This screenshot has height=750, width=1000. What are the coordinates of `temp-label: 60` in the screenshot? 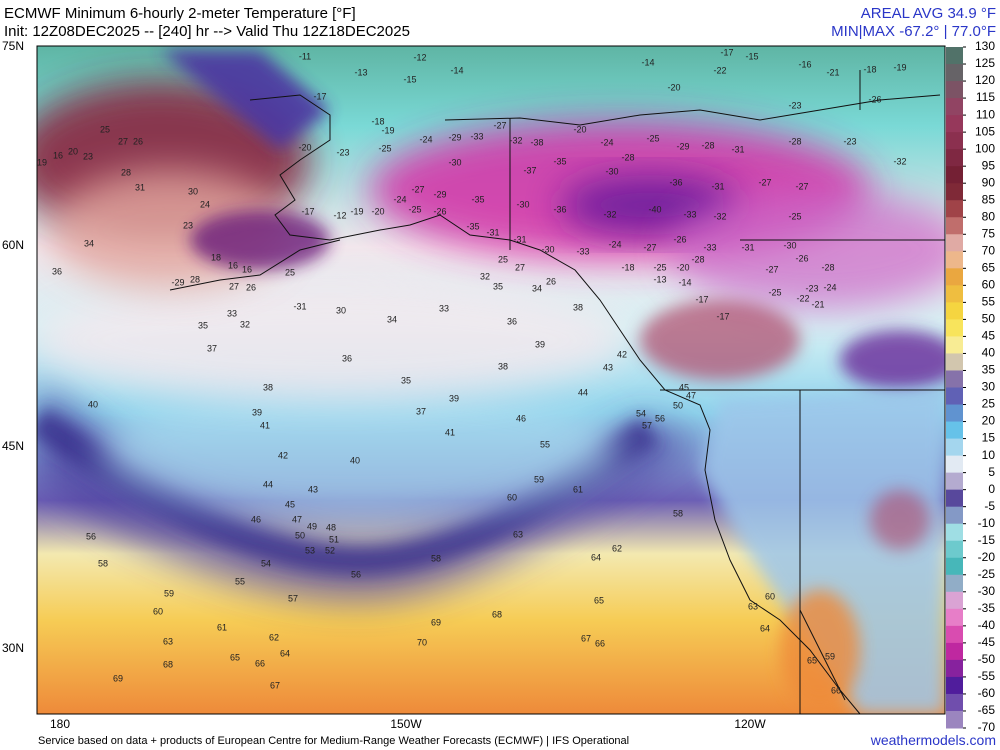 It's located at (158, 611).